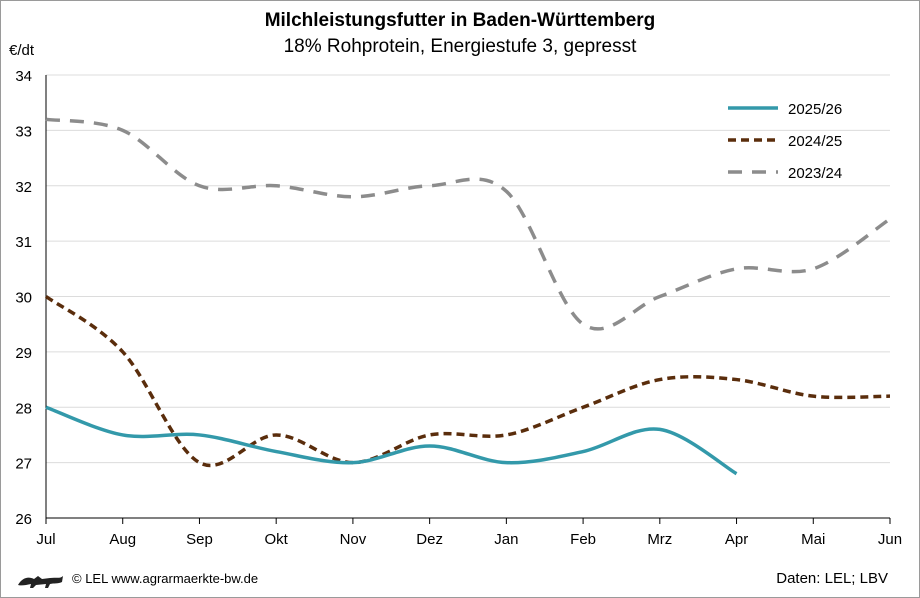 The height and width of the screenshot is (598, 920). What do you see at coordinates (813, 539) in the screenshot?
I see `x-tick-label: Mai` at bounding box center [813, 539].